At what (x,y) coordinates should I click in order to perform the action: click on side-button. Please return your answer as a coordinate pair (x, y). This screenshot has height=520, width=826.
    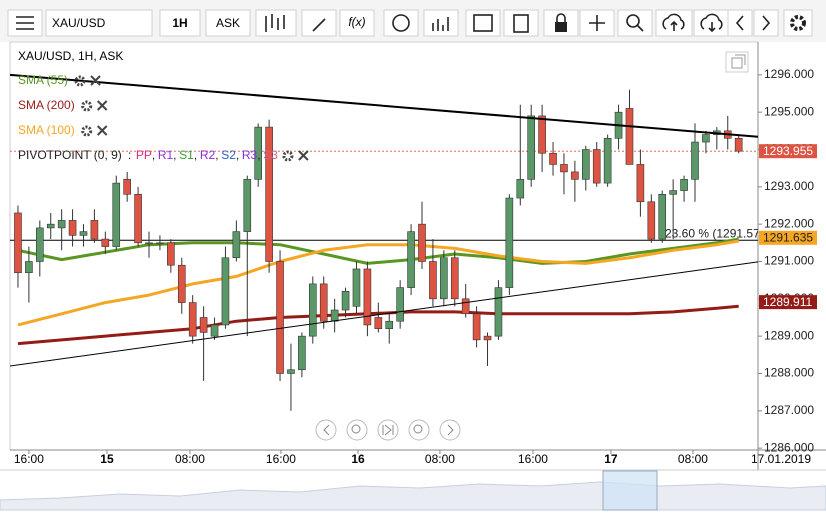
    Looking at the image, I should click on (228, 23).